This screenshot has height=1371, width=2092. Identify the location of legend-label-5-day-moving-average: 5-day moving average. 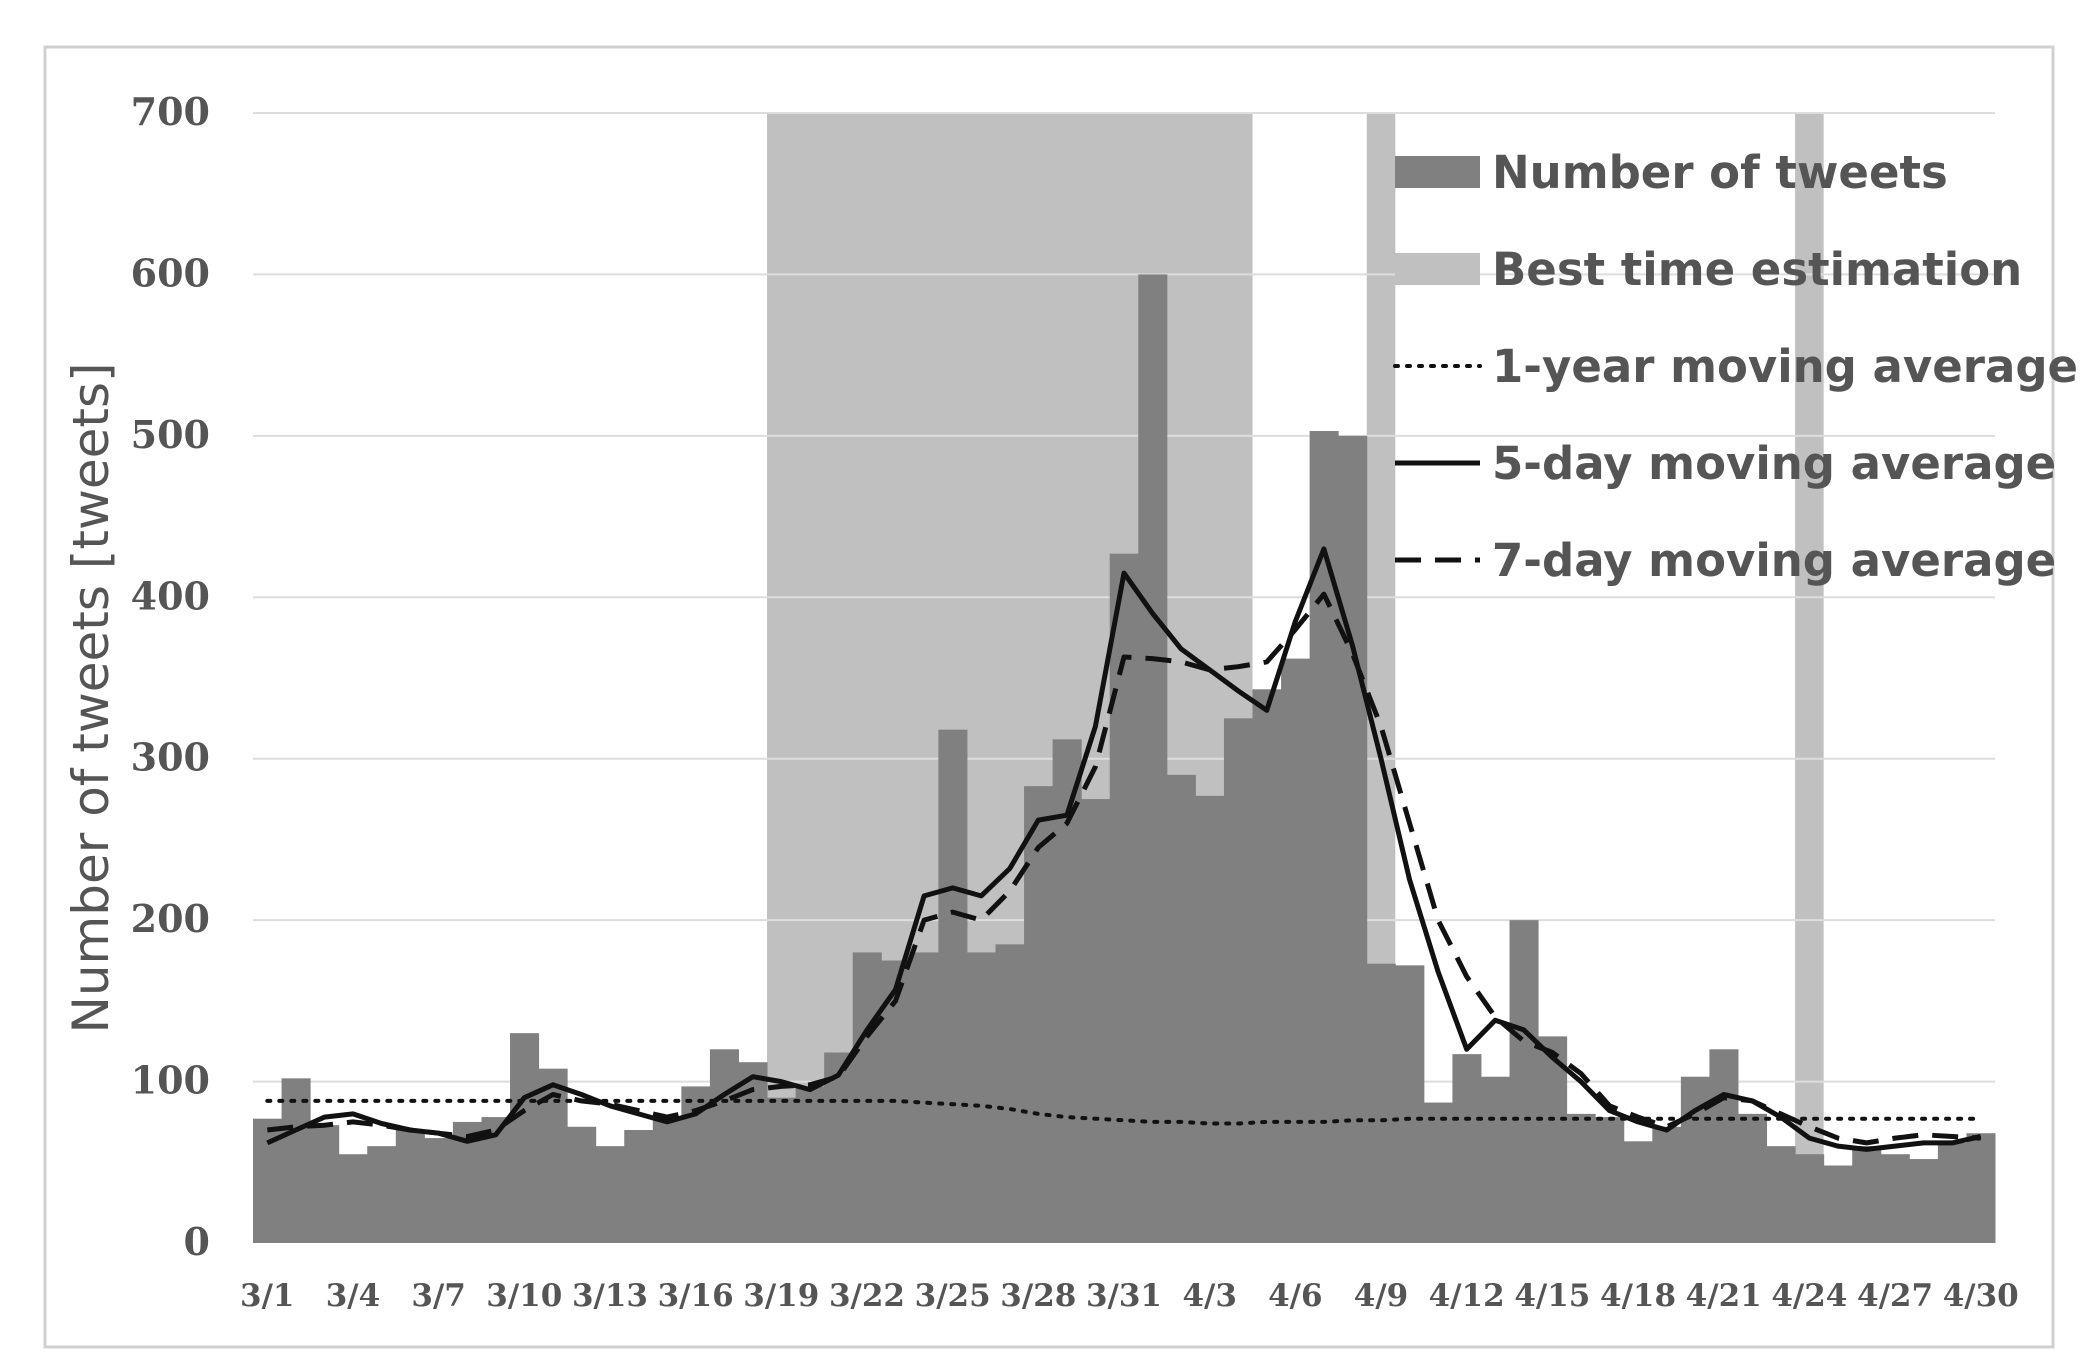
(1774, 463).